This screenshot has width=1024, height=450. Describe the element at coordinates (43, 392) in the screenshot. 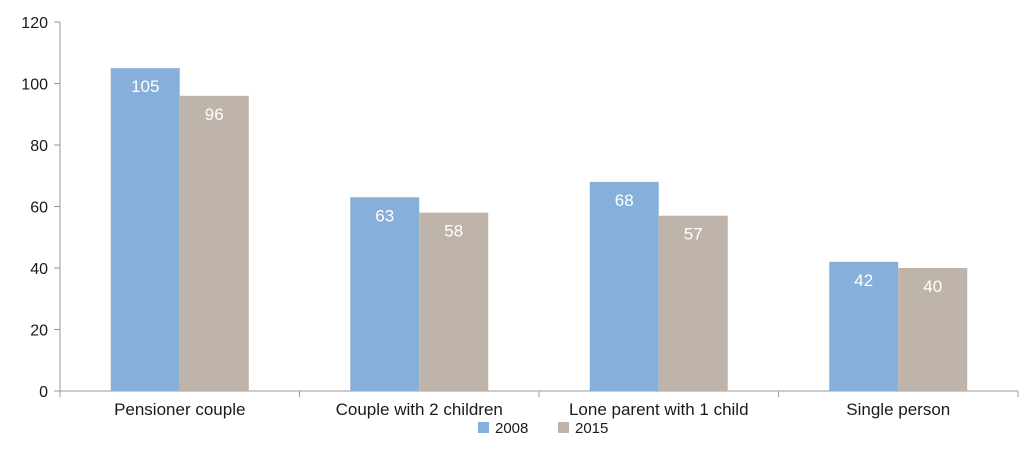

I see `y-tick-label: 0` at that location.